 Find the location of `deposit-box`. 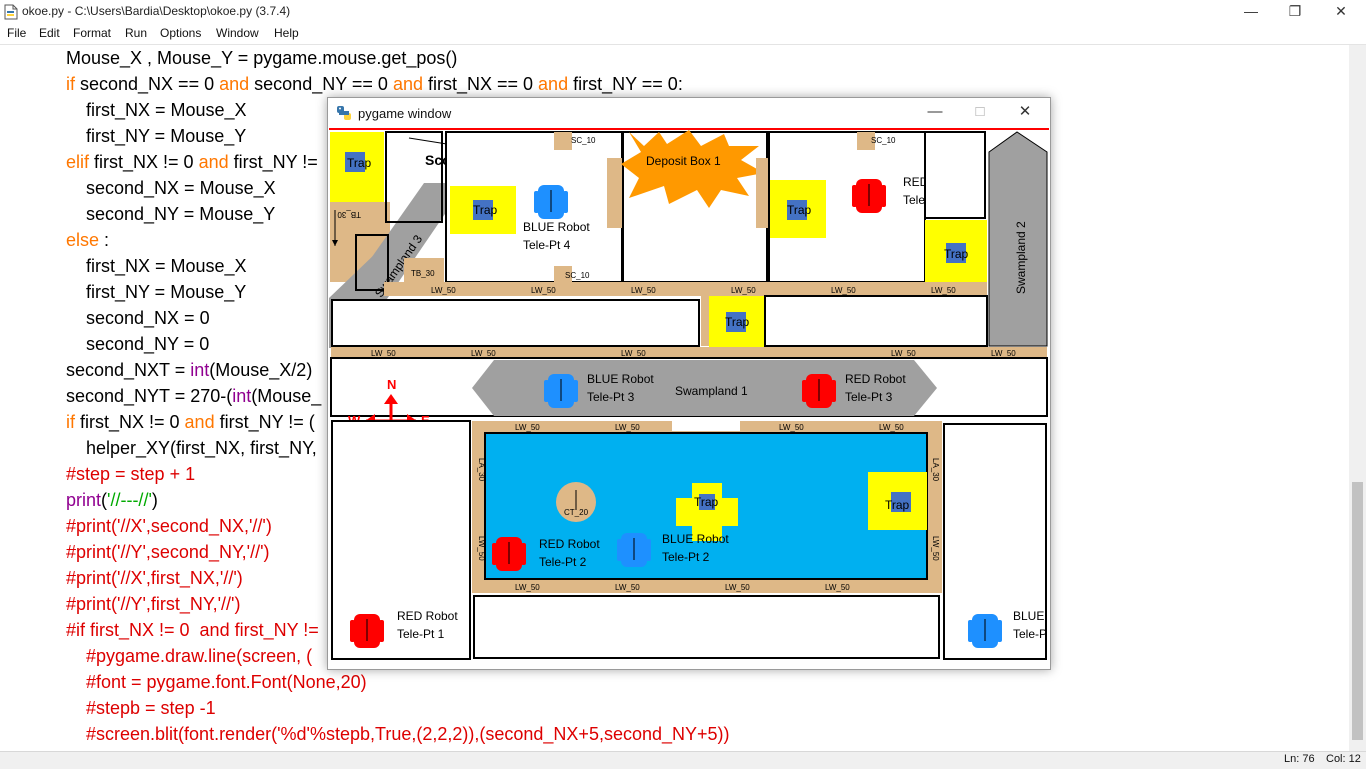

deposit-box is located at coordinates (692, 169).